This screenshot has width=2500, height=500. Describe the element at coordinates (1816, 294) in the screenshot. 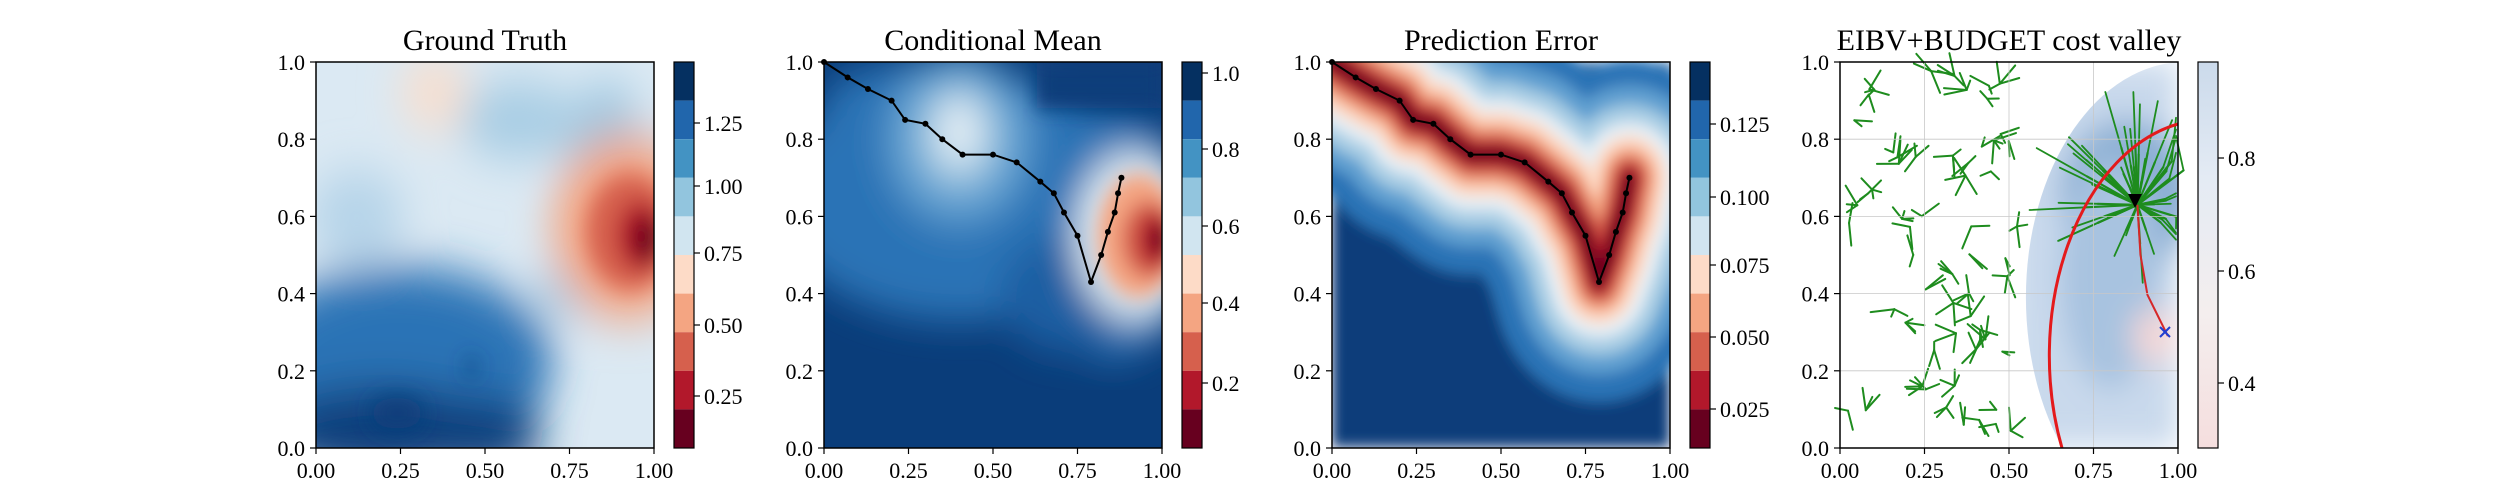

I see `y-tick-label: 0.4` at that location.